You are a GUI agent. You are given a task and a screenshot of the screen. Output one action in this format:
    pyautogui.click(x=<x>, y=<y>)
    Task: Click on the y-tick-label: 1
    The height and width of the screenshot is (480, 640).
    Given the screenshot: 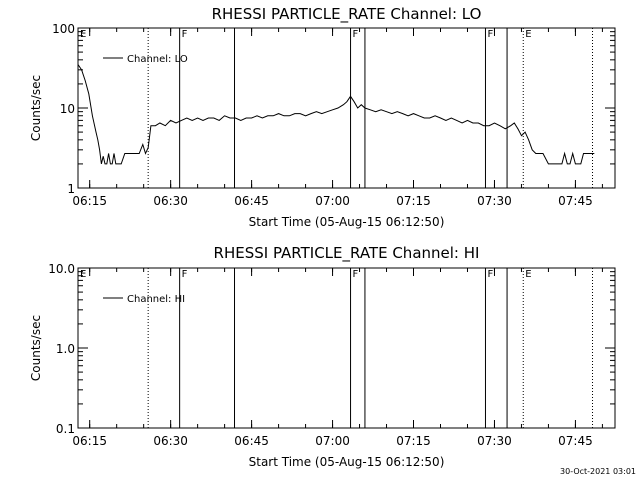 What is the action you would take?
    pyautogui.click(x=71, y=189)
    